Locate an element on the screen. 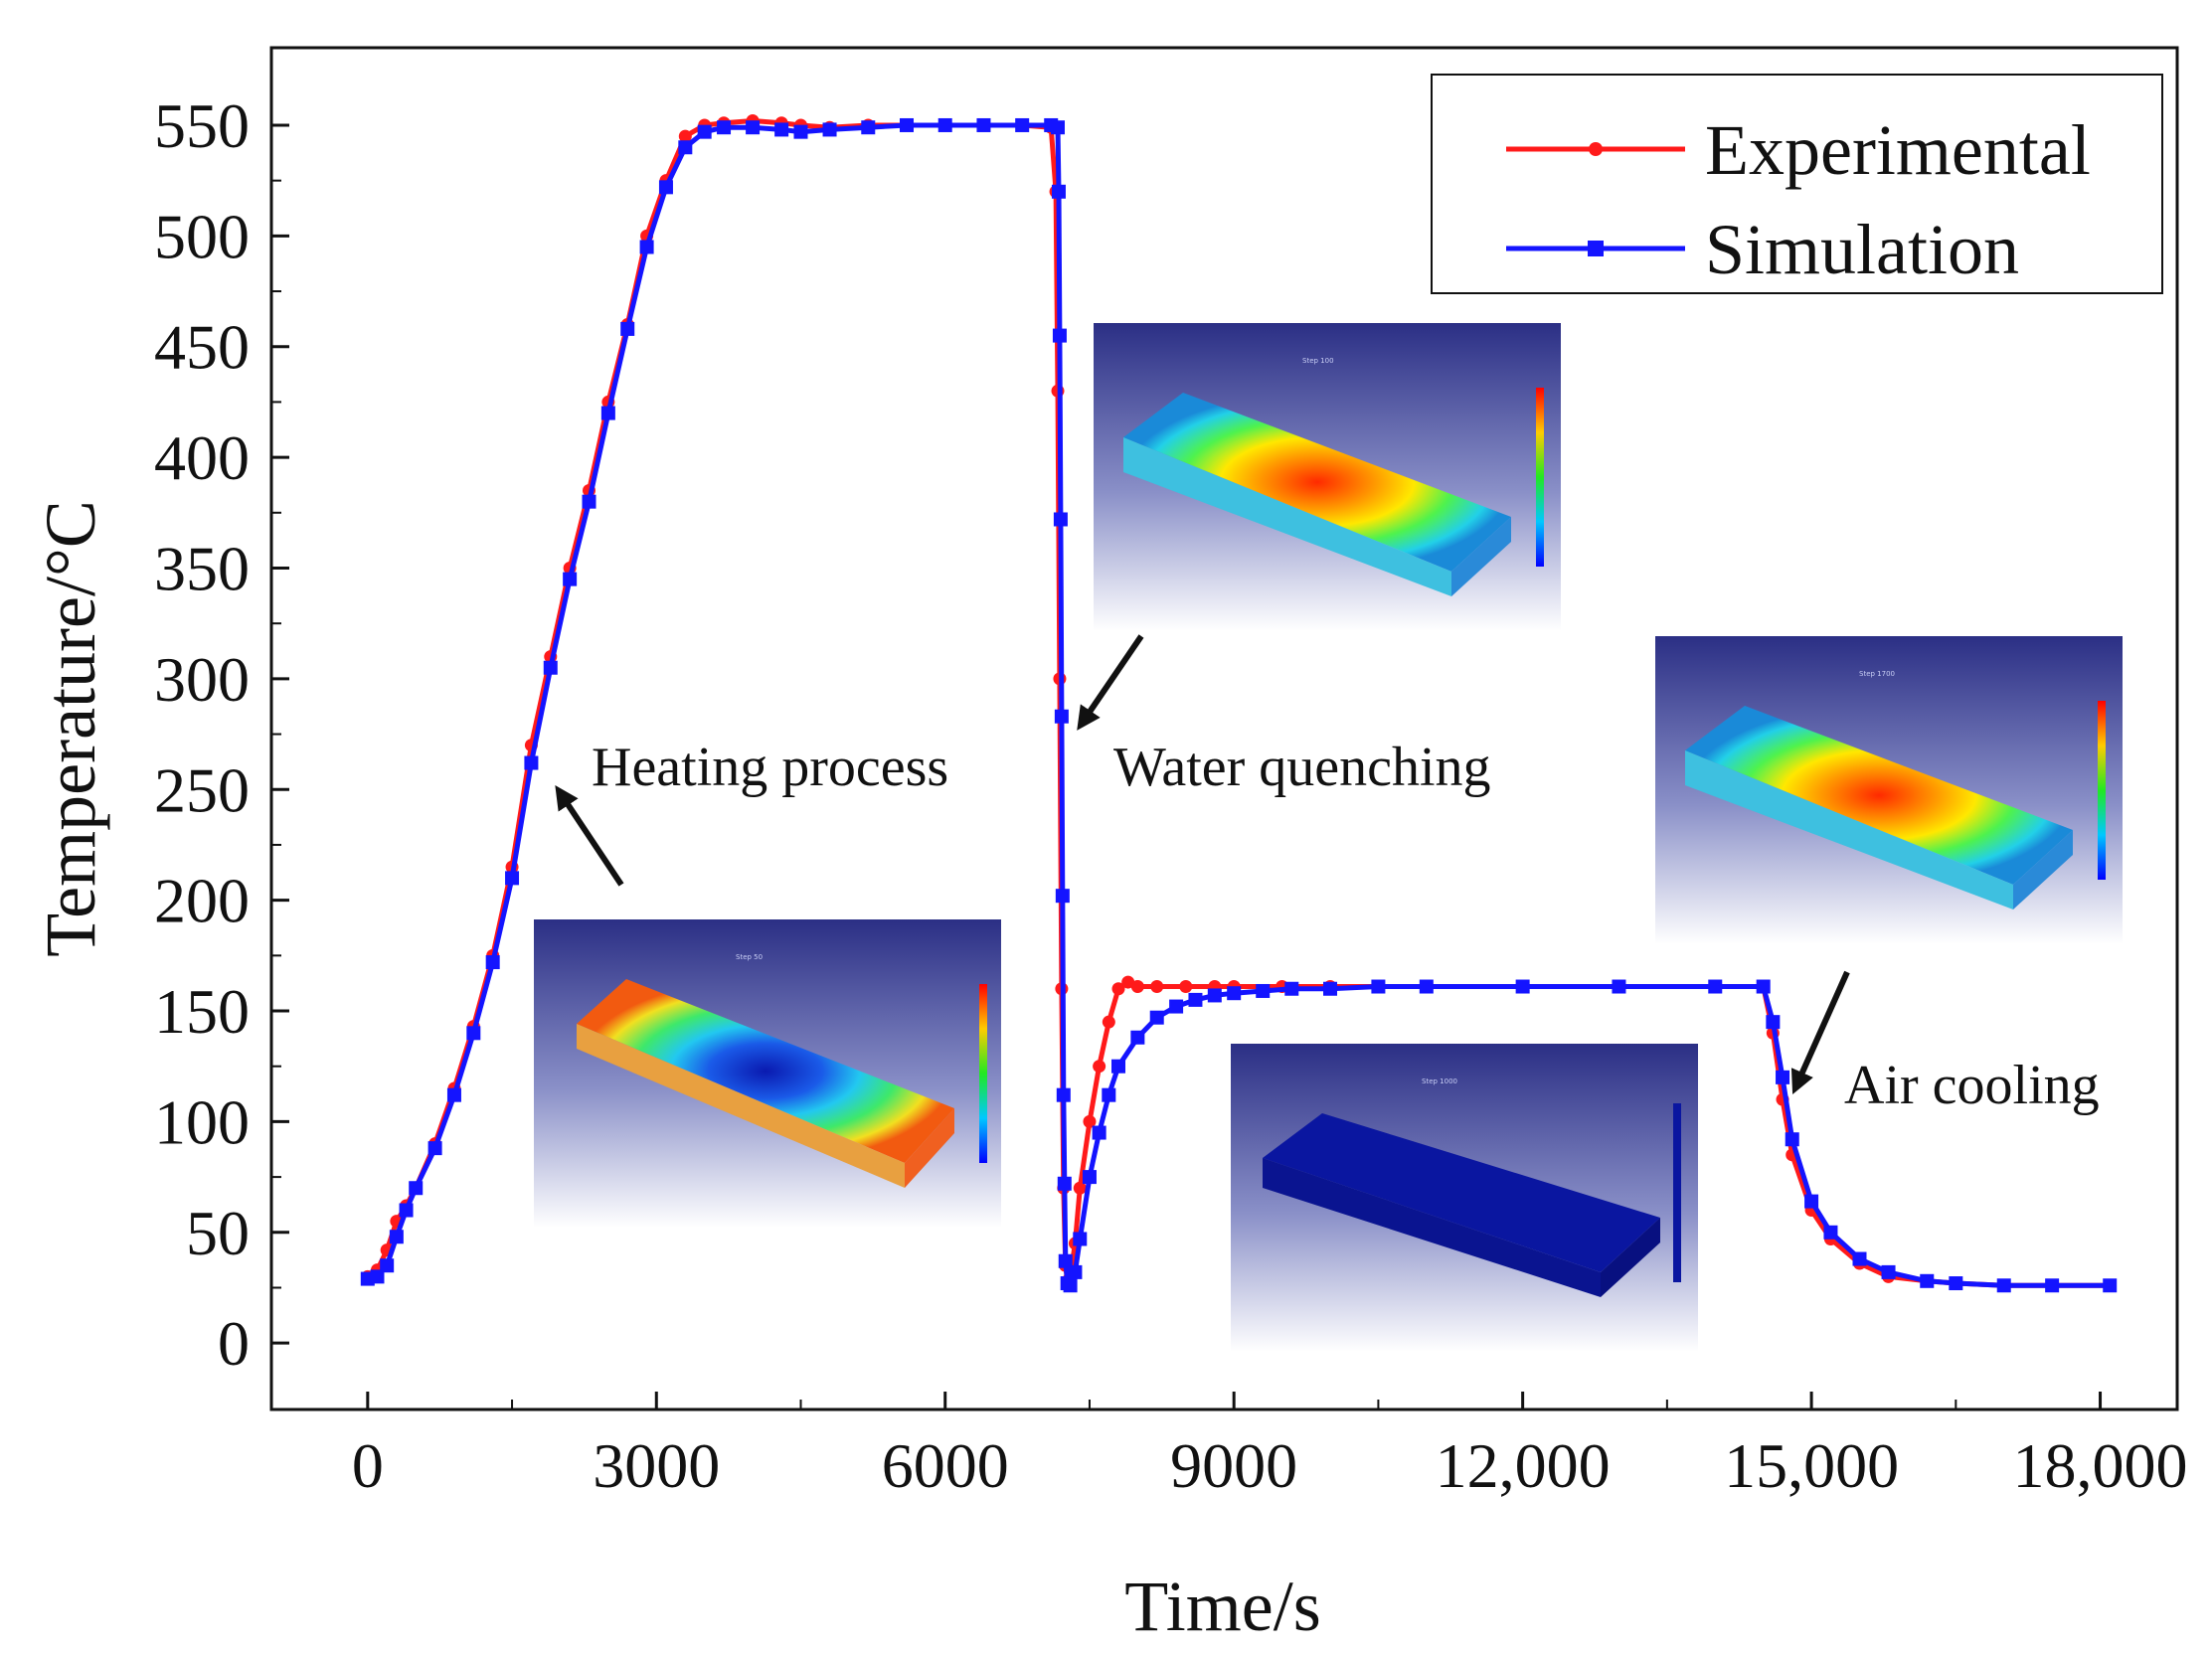  legend-simulation-label: Simulation is located at coordinates (1862, 249).